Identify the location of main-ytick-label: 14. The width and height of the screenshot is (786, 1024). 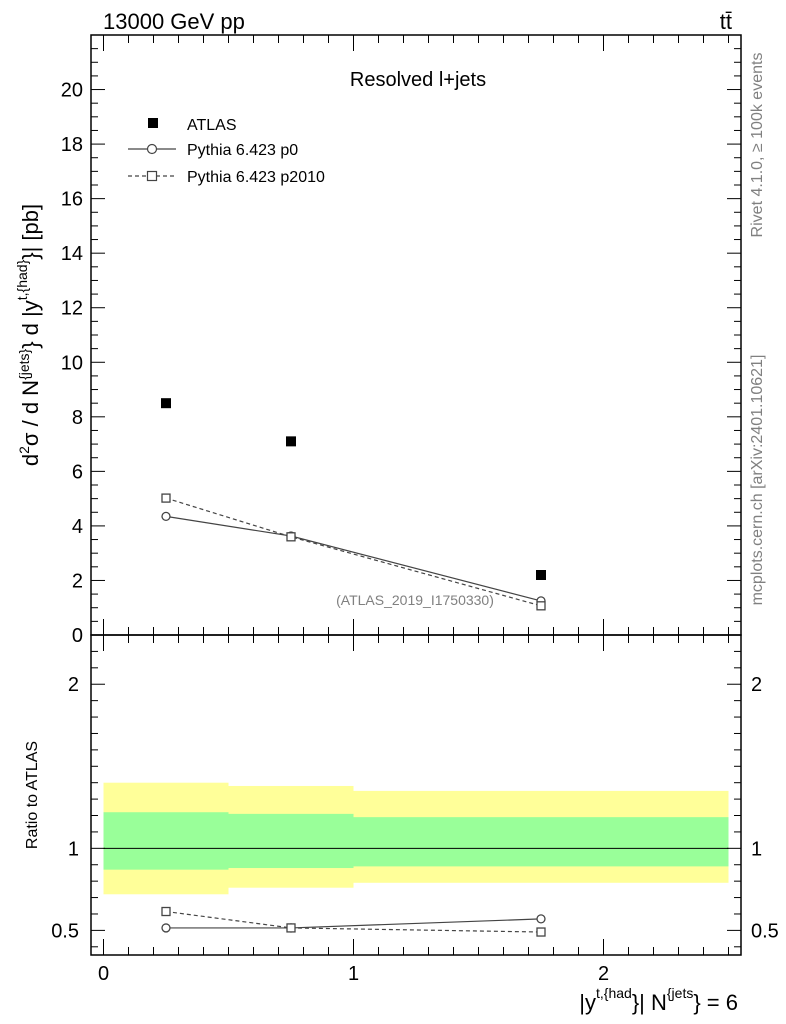
(72, 254).